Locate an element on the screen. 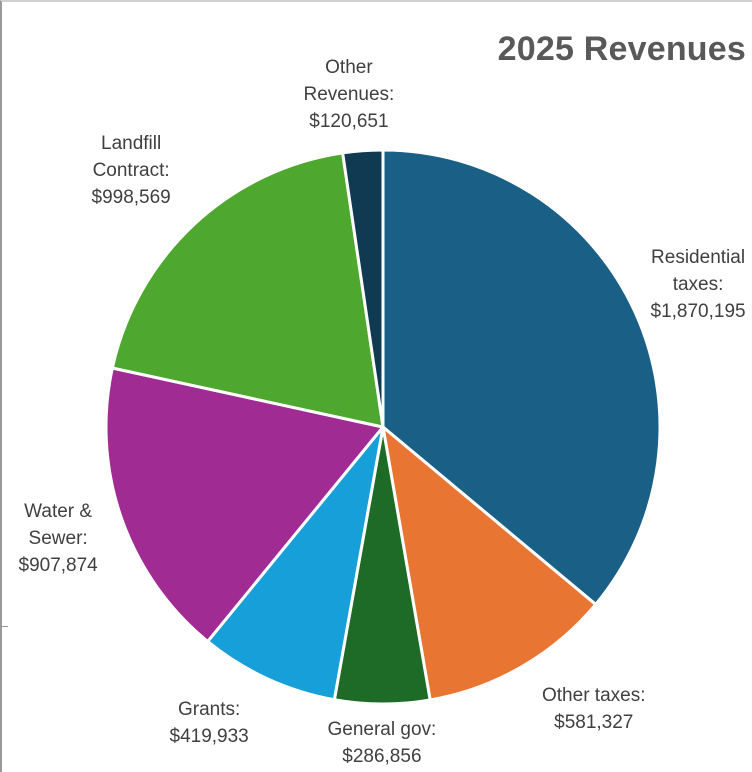 The height and width of the screenshot is (772, 752). slice-label-line: Other taxes: is located at coordinates (594, 695).